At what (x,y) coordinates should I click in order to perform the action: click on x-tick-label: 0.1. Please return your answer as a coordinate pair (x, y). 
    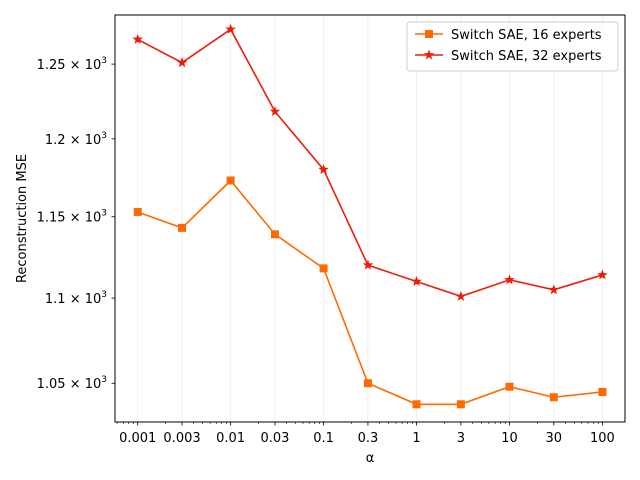
    Looking at the image, I should click on (323, 438).